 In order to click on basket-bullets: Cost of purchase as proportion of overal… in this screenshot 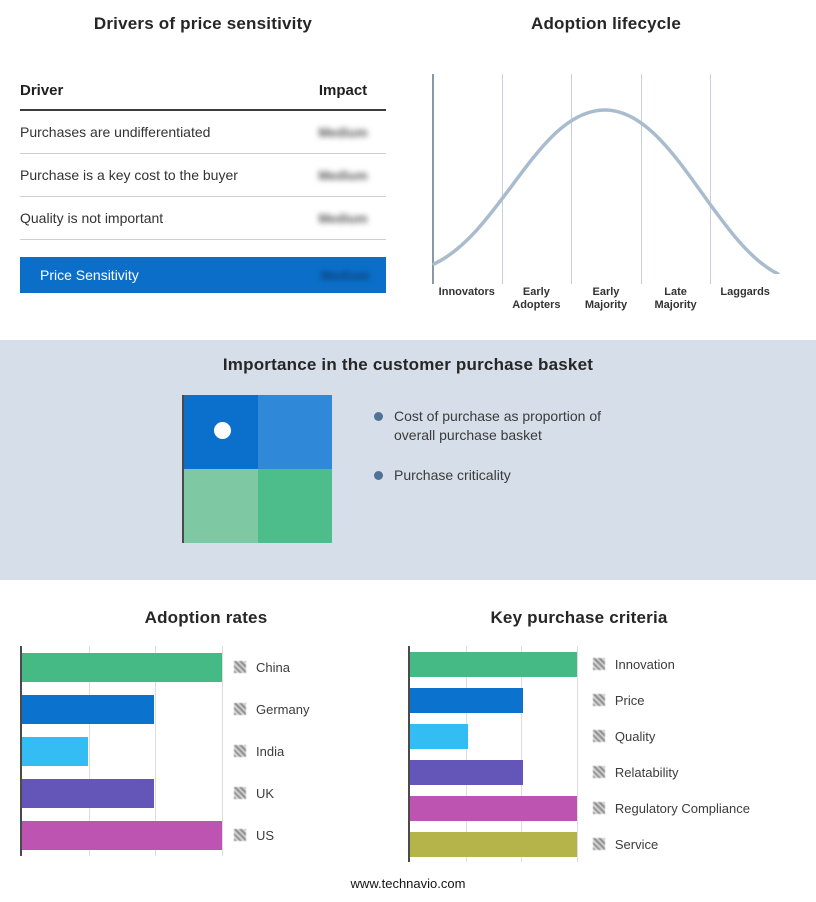, I will do `click(503, 469)`.